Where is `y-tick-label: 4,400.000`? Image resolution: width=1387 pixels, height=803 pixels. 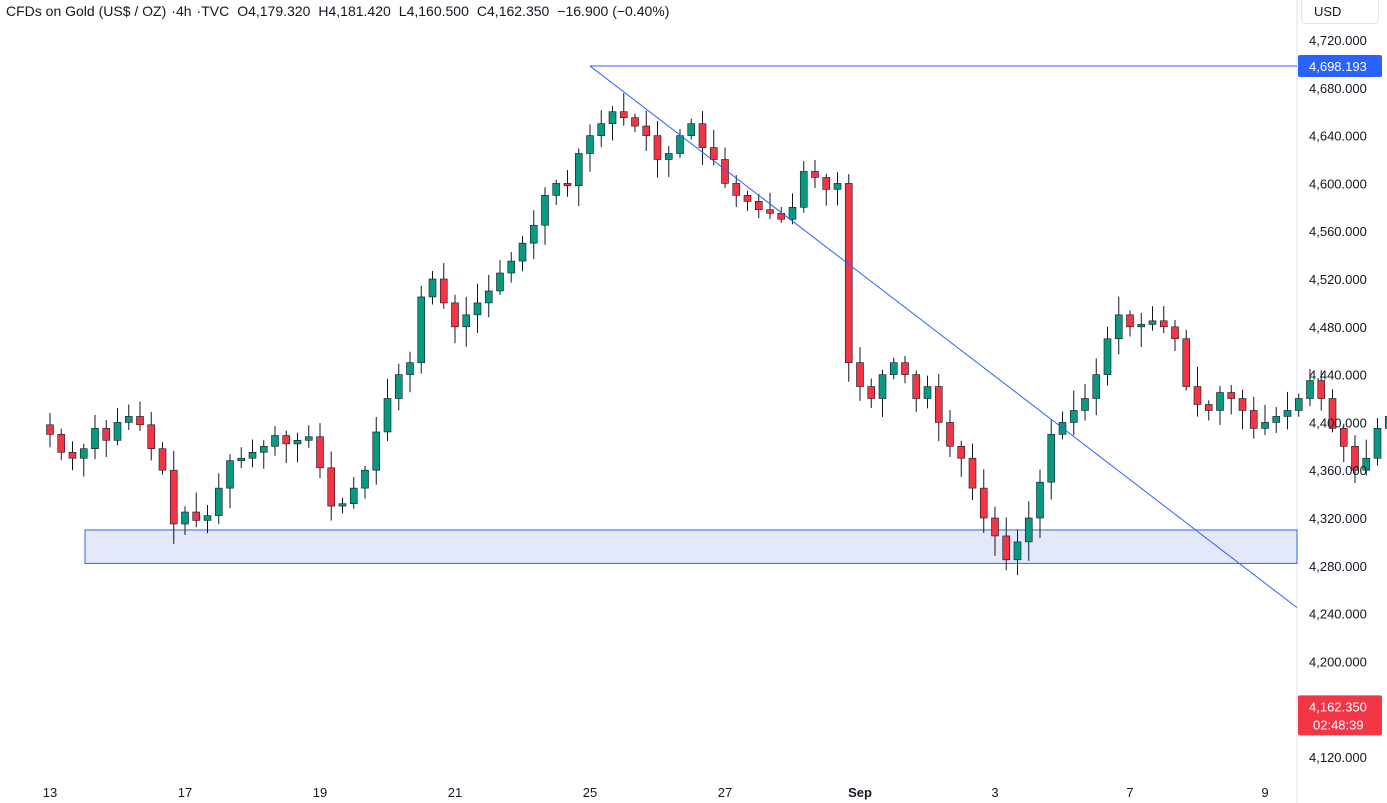 y-tick-label: 4,400.000 is located at coordinates (1338, 422).